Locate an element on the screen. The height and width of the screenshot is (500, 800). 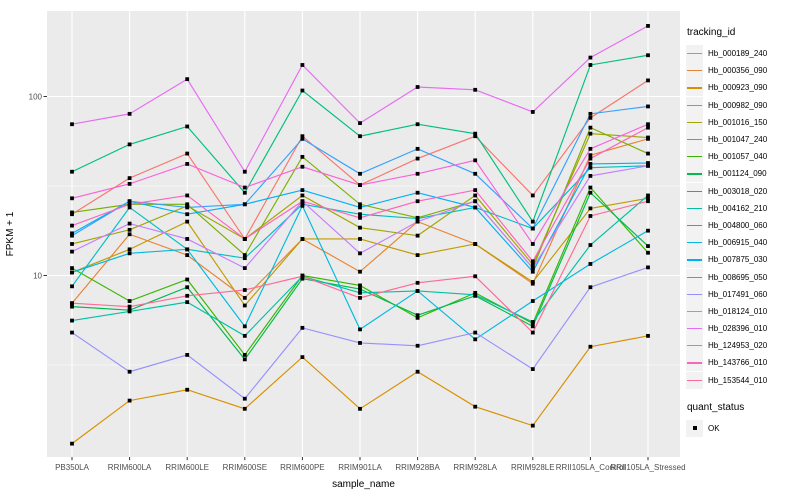
x-tick-label: RRIM928LE is located at coordinates (533, 467).